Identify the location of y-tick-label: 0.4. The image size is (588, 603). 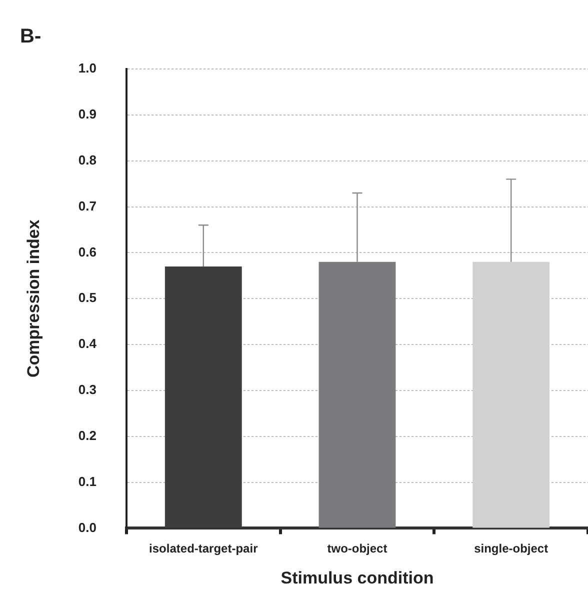
(88, 344).